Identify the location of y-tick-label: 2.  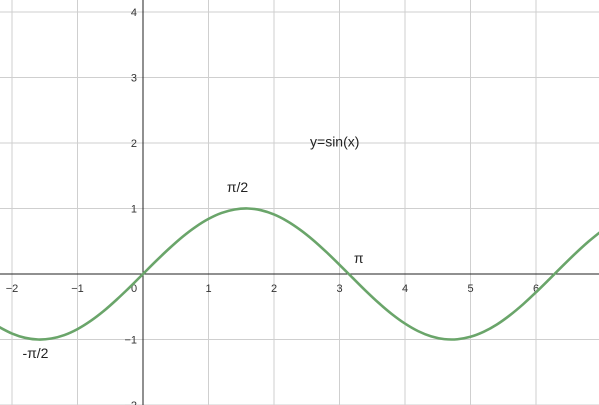
(134, 144).